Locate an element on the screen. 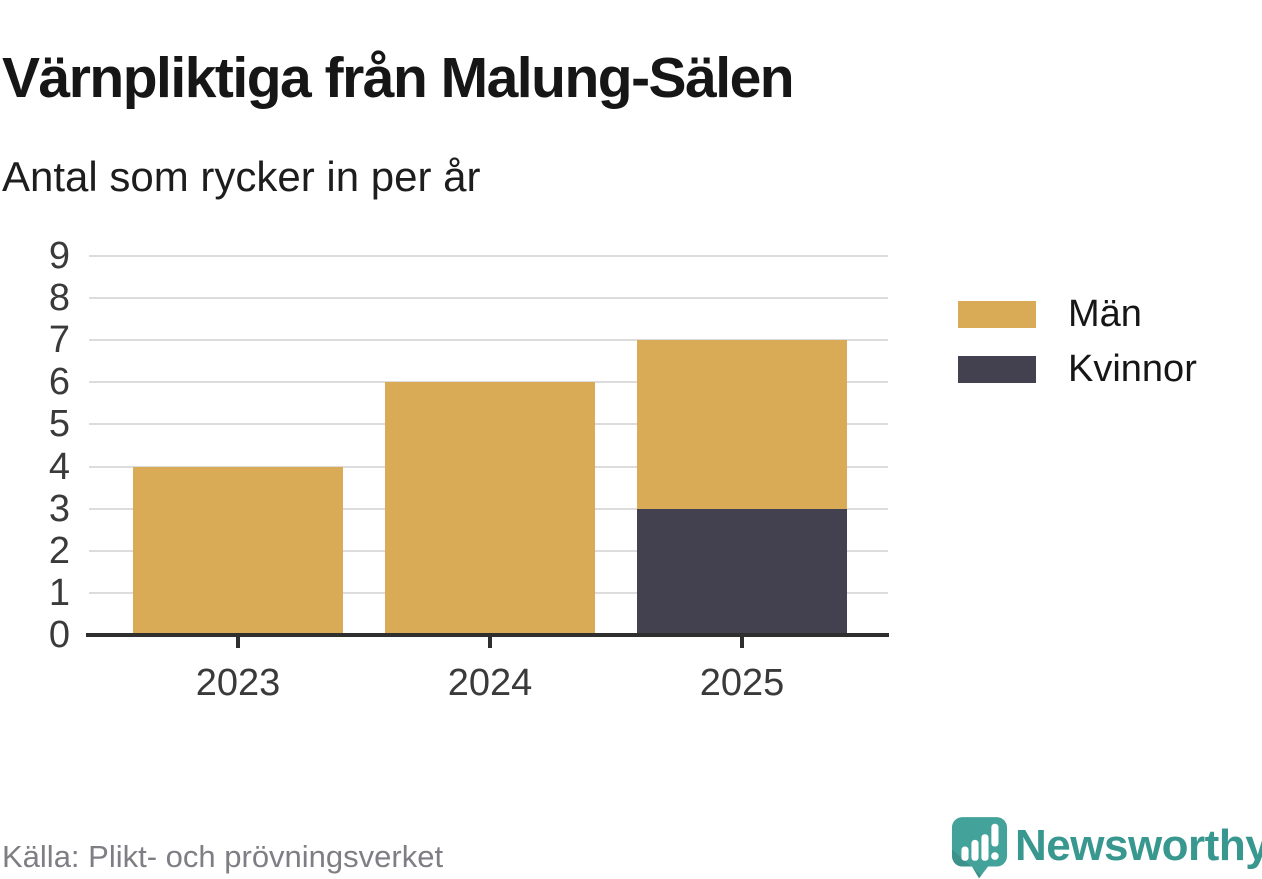 The width and height of the screenshot is (1262, 879). source-note: Källa: Plikt- och prövningsverket is located at coordinates (223, 856).